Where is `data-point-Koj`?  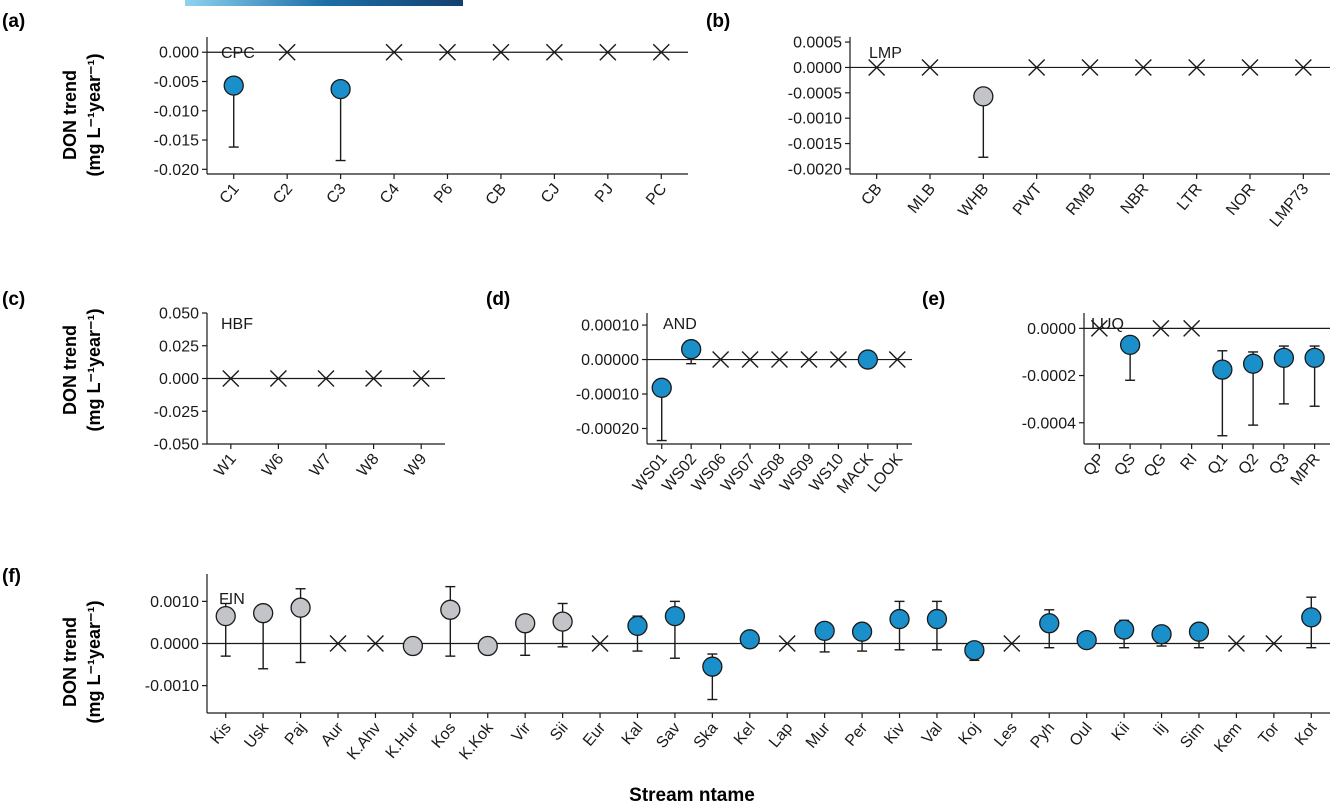 data-point-Koj is located at coordinates (974, 651).